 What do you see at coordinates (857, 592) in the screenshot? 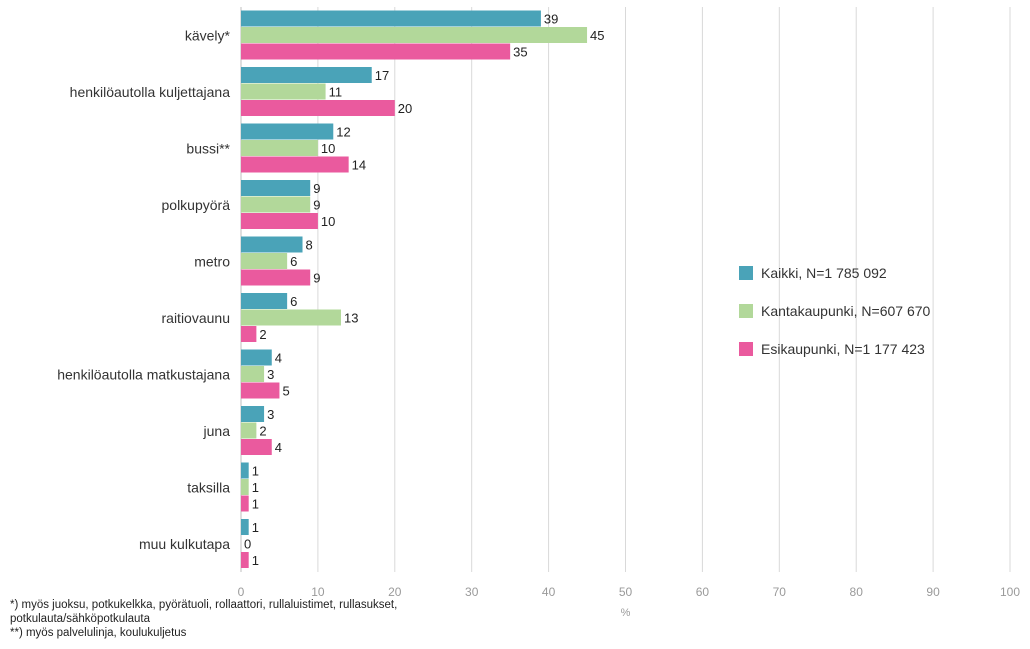
I see `x-tick-label: 80` at bounding box center [857, 592].